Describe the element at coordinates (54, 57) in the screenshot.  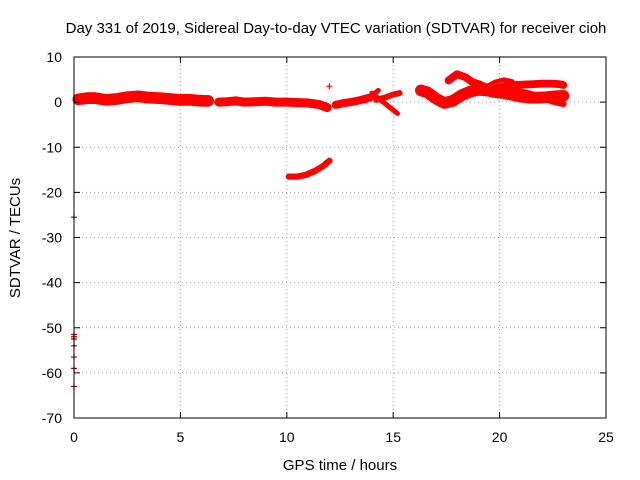
I see `y-tick-label: 10` at that location.